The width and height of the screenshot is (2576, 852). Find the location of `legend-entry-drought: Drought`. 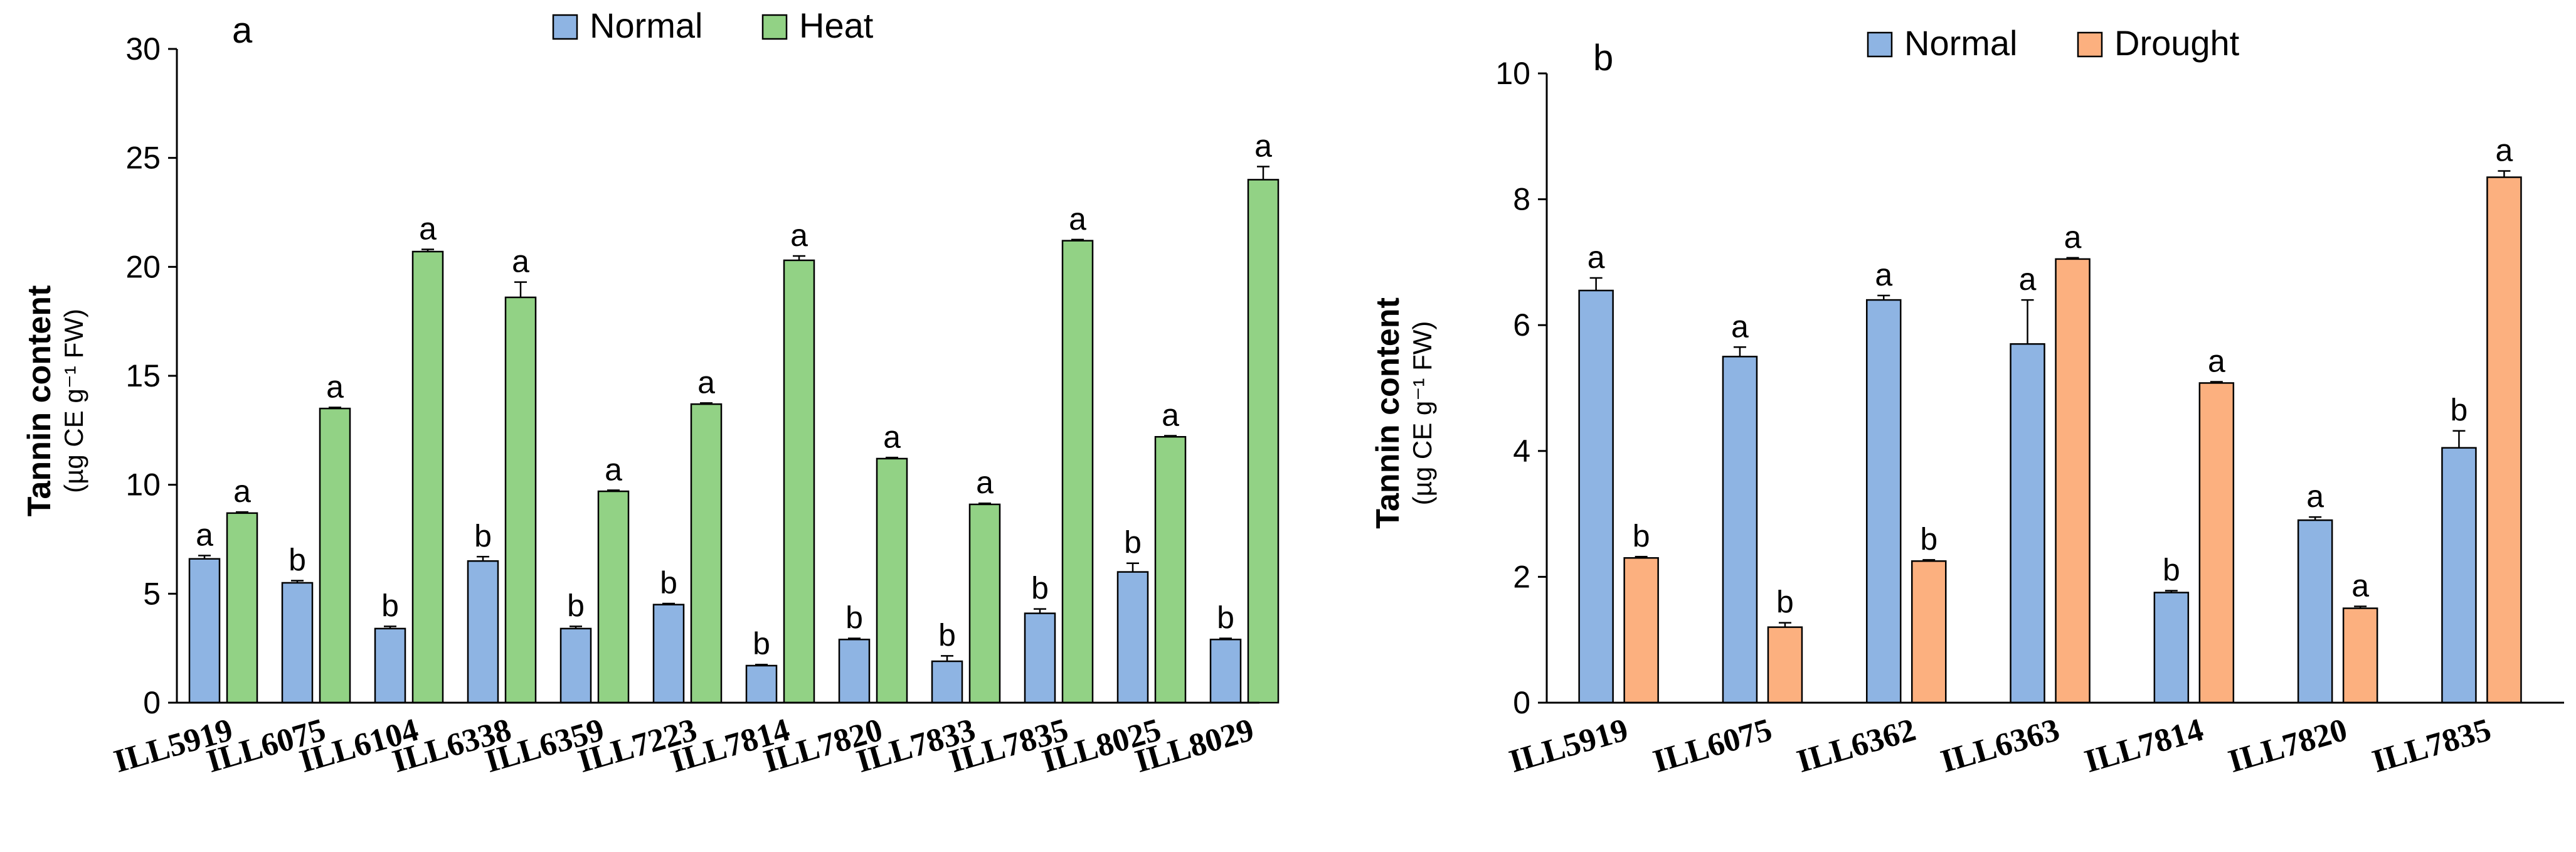

legend-entry-drought: Drought is located at coordinates (2177, 43).